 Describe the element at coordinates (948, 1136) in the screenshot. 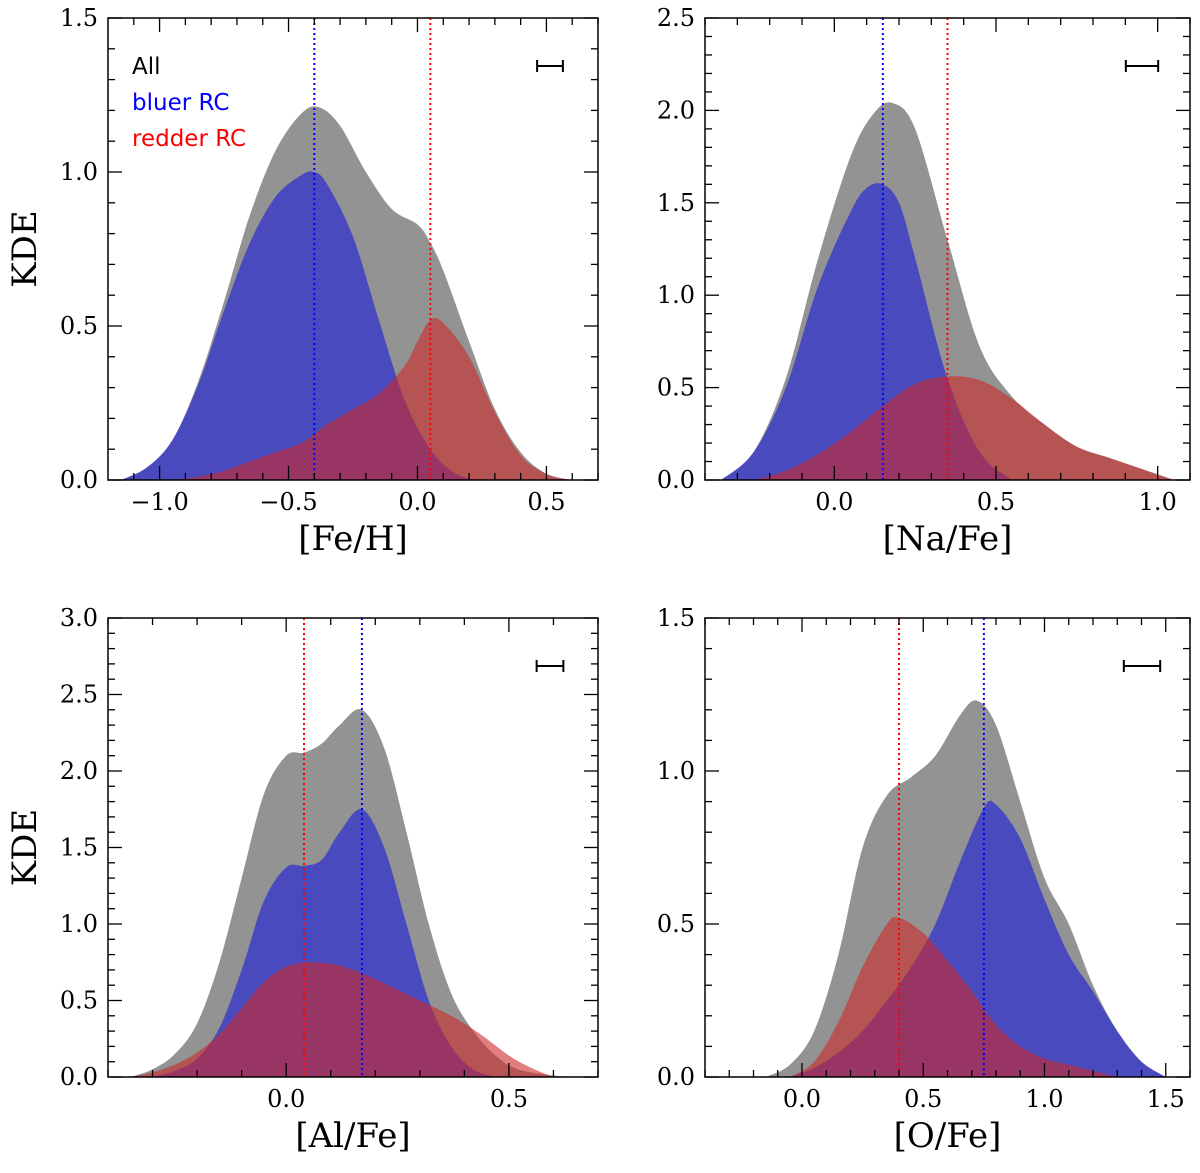

I see `x-axis-label: [O/Fe]` at that location.